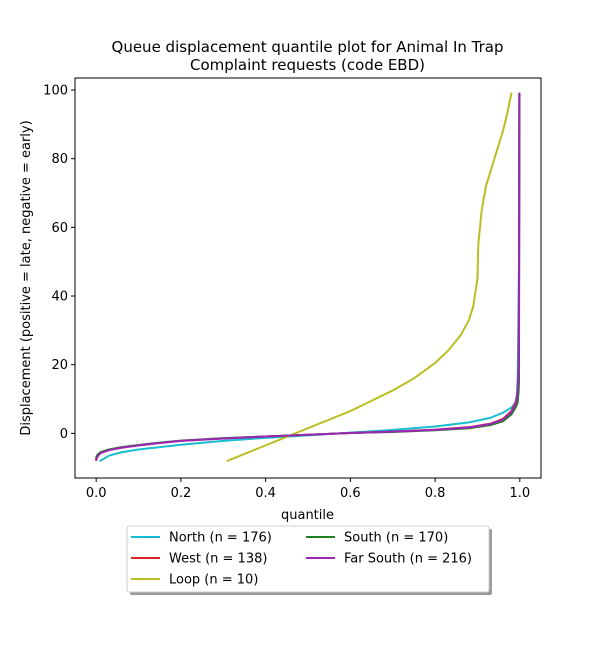 This screenshot has width=600, height=650. I want to click on legend-label: South (n = 170), so click(396, 538).